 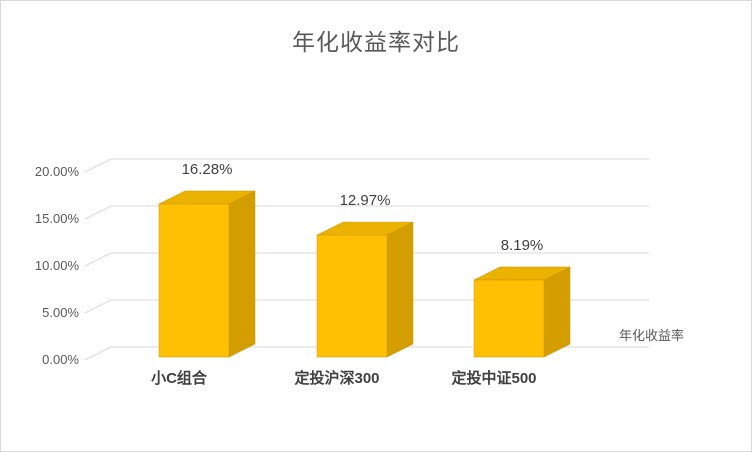 What do you see at coordinates (207, 169) in the screenshot?
I see `data-label-0: 16.28%` at bounding box center [207, 169].